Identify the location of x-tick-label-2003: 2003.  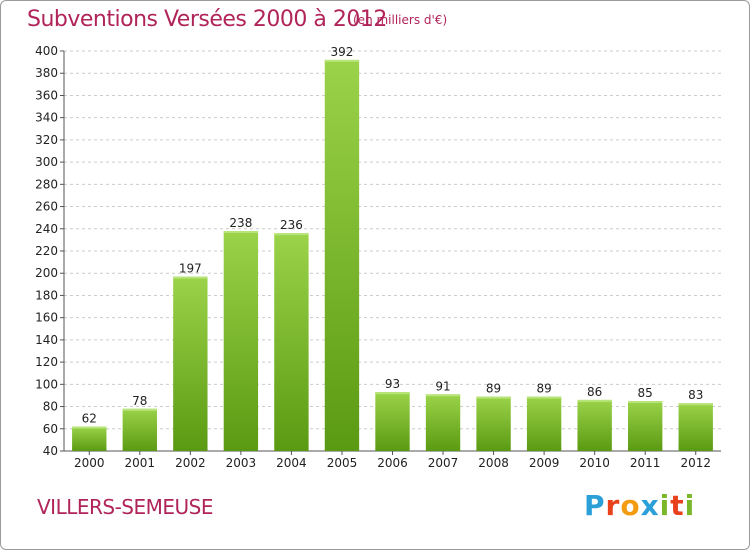
(241, 463).